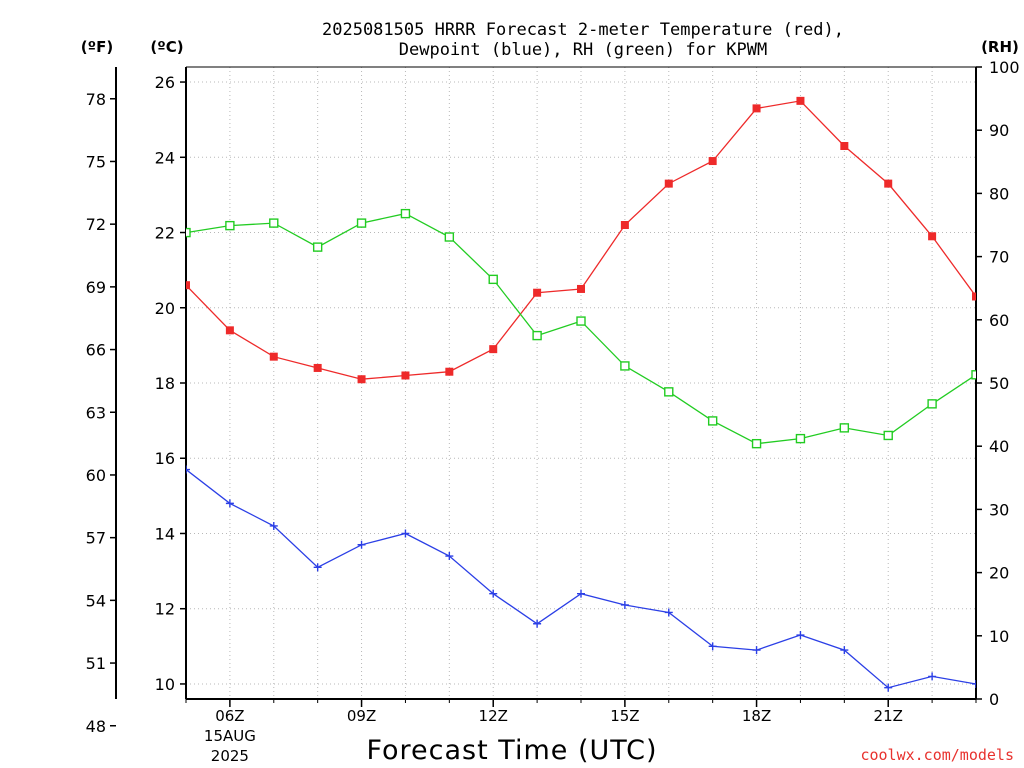 This screenshot has height=768, width=1024. I want to click on fahrenheit-tick-label: 54, so click(96, 600).